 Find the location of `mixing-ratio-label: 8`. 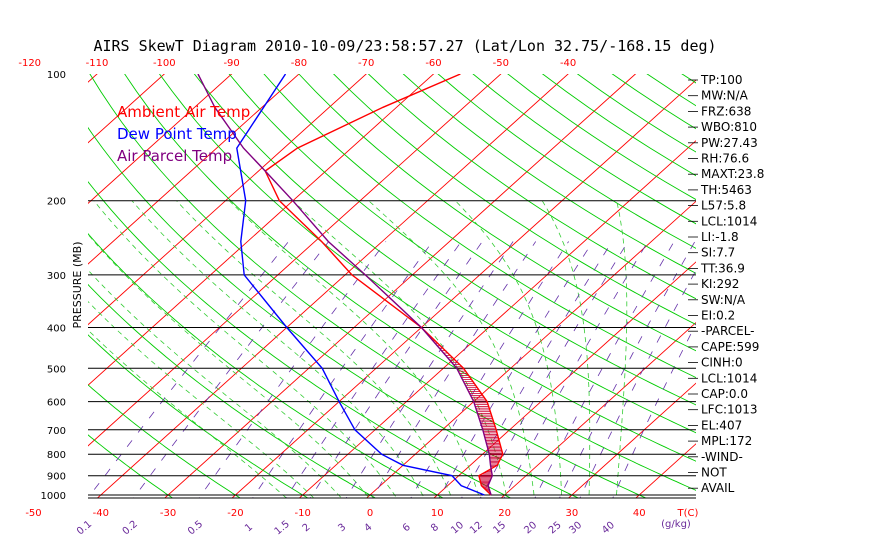

mixing-ratio-label: 8 is located at coordinates (435, 528).